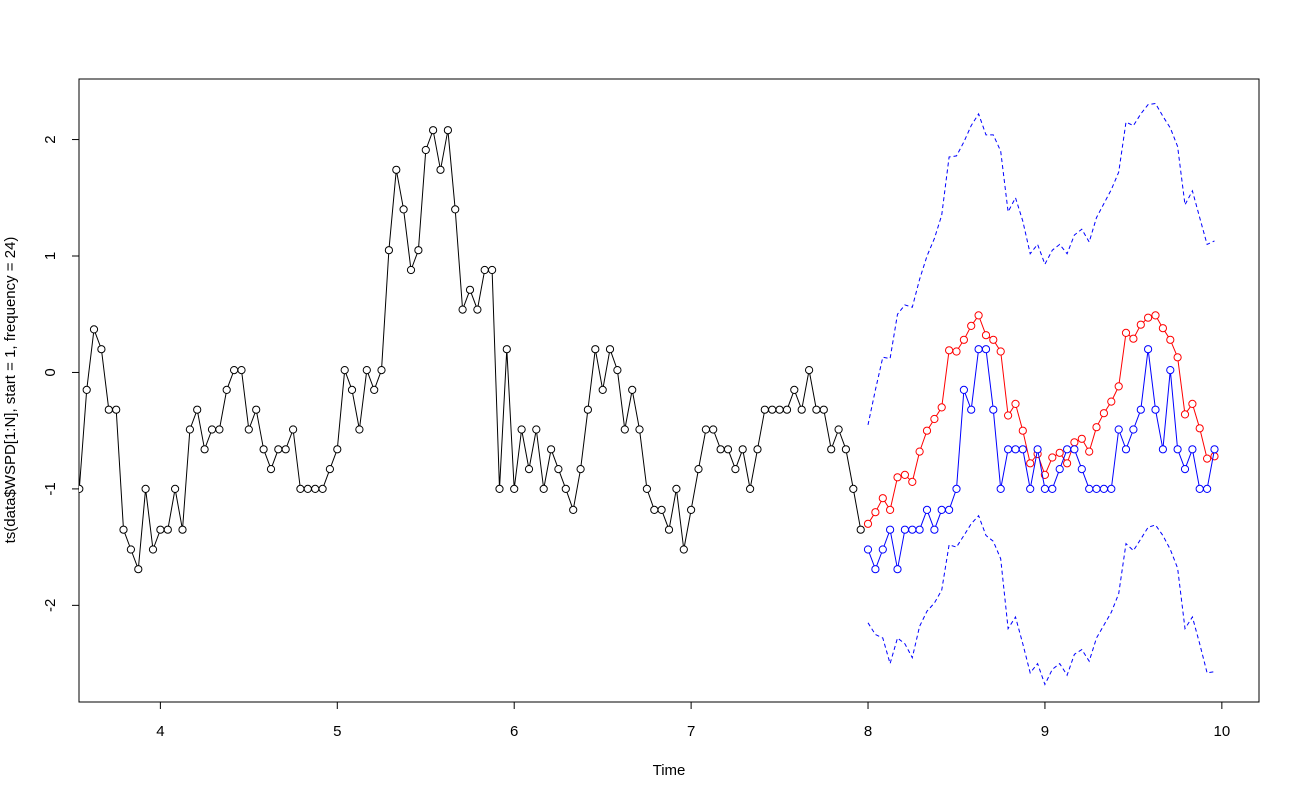  I want to click on series-line-lower-interval, so click(1041, 600).